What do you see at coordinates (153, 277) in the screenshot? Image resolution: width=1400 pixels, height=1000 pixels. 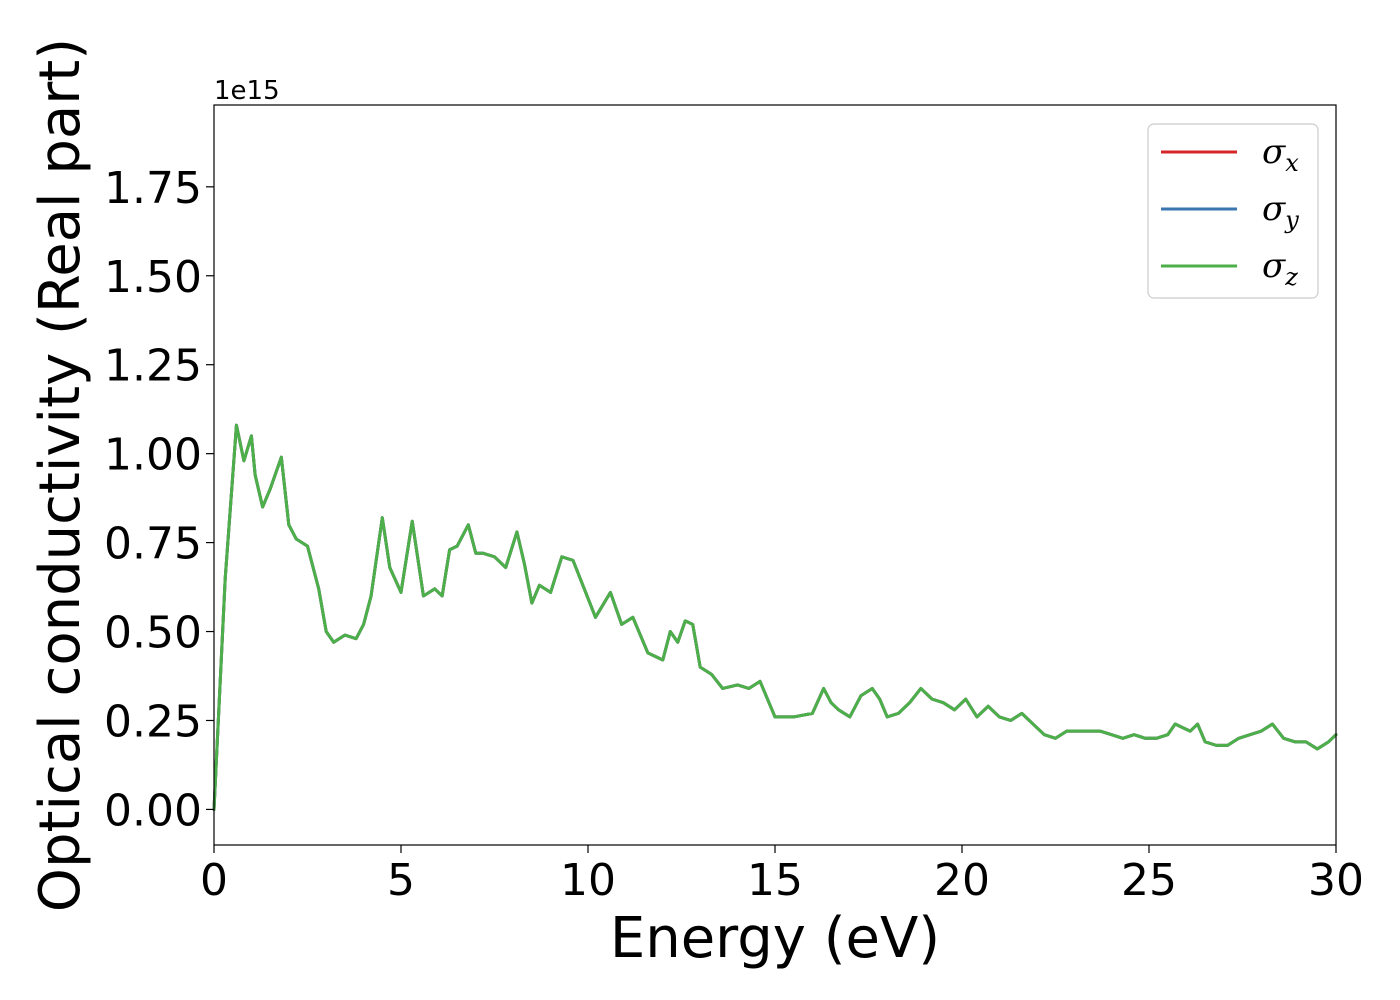 I see `y-tick-label: 1.50` at bounding box center [153, 277].